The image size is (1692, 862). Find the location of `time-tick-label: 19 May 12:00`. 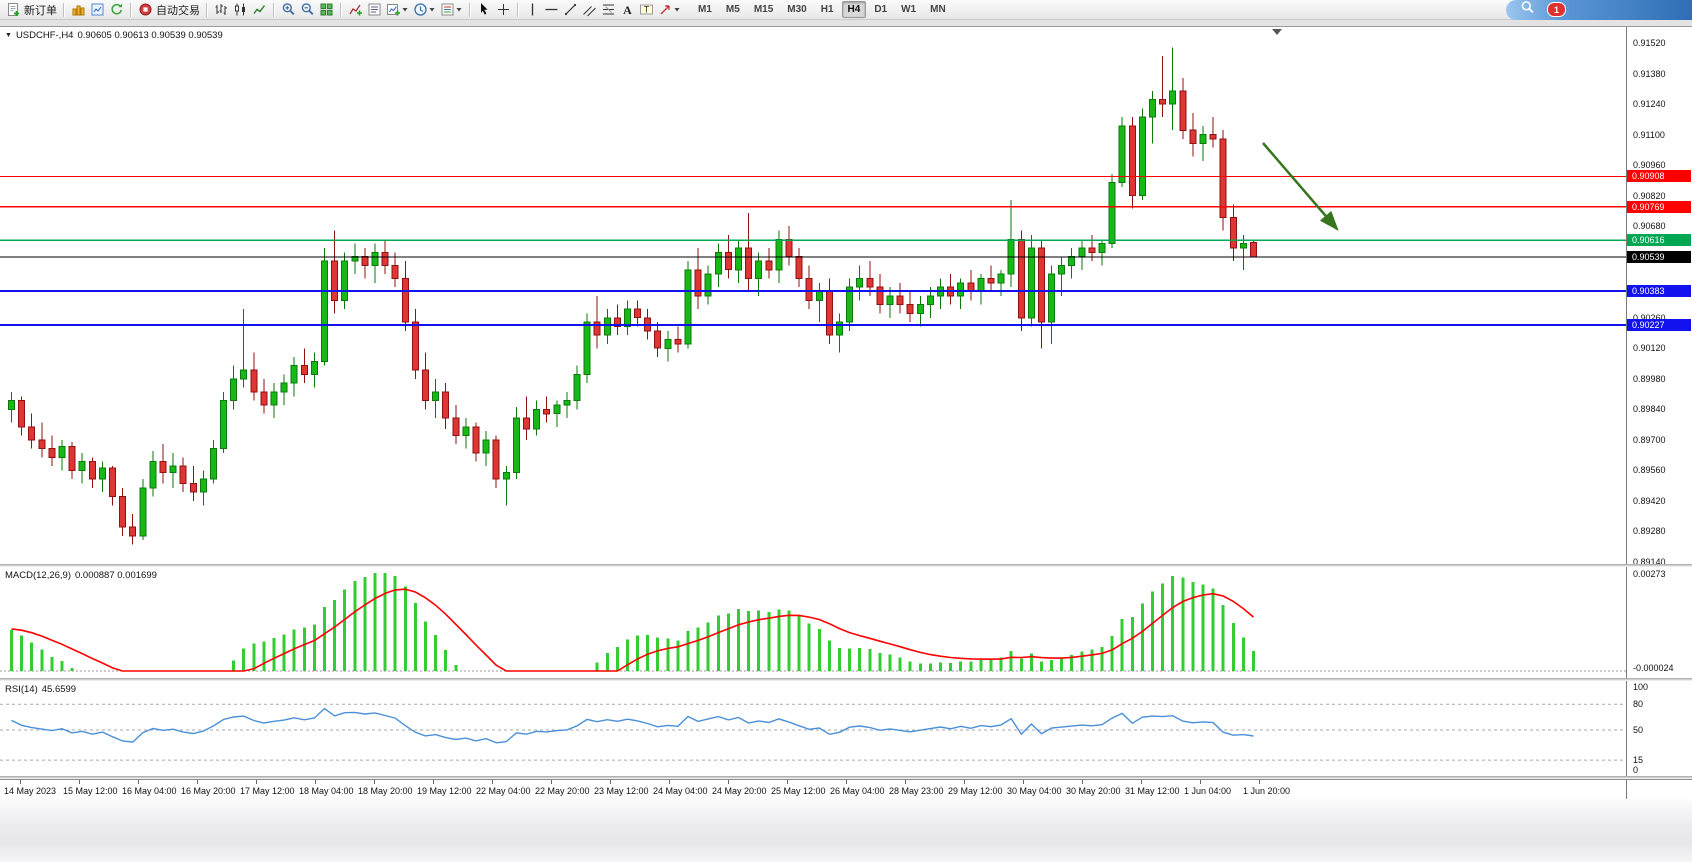

time-tick-label: 19 May 12:00 is located at coordinates (444, 791).